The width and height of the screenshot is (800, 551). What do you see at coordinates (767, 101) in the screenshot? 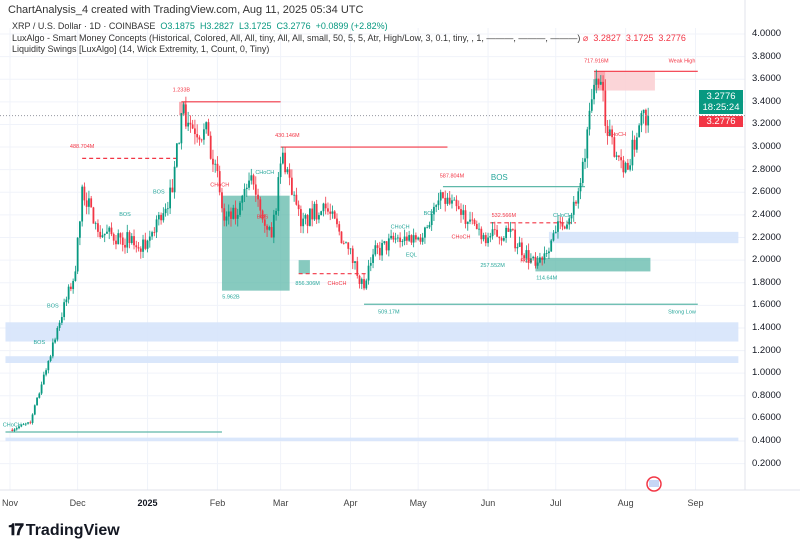
I see `price-tick: 3.4000` at bounding box center [767, 101].